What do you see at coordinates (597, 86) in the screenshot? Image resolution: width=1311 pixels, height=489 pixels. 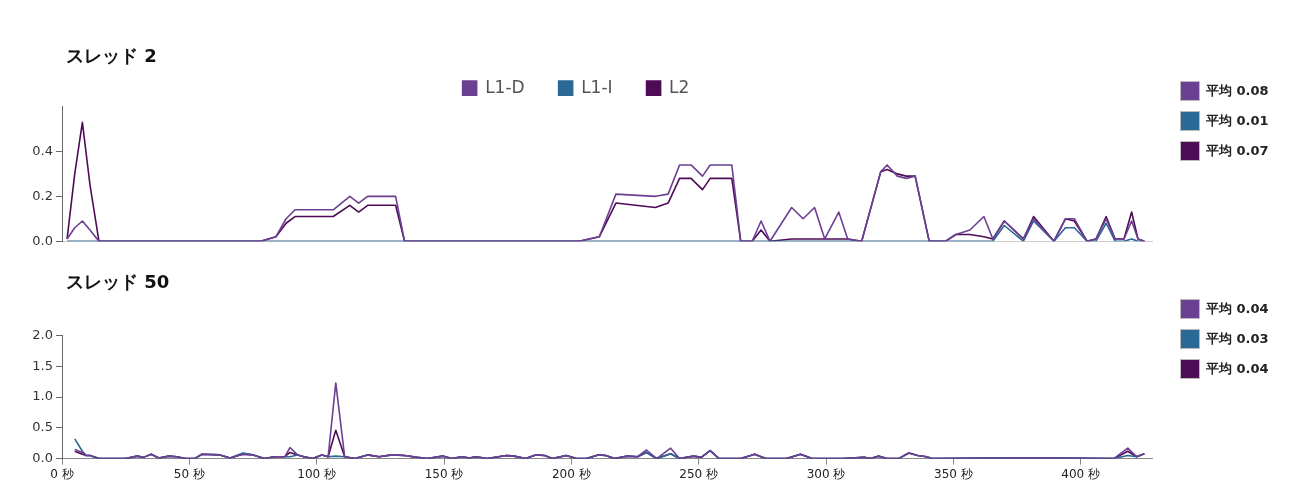 I see `legend-label: L1-I` at bounding box center [597, 86].